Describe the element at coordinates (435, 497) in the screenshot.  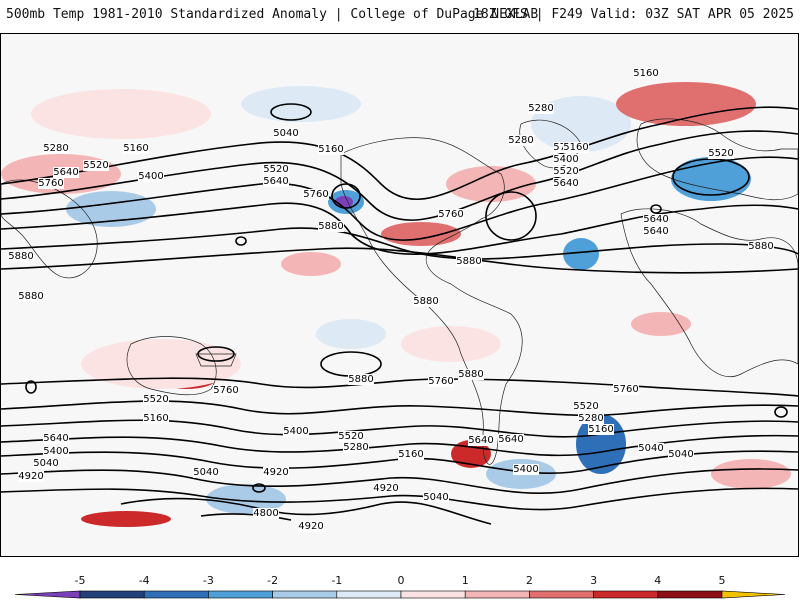
I see `contour-label-text: 5040` at that location.